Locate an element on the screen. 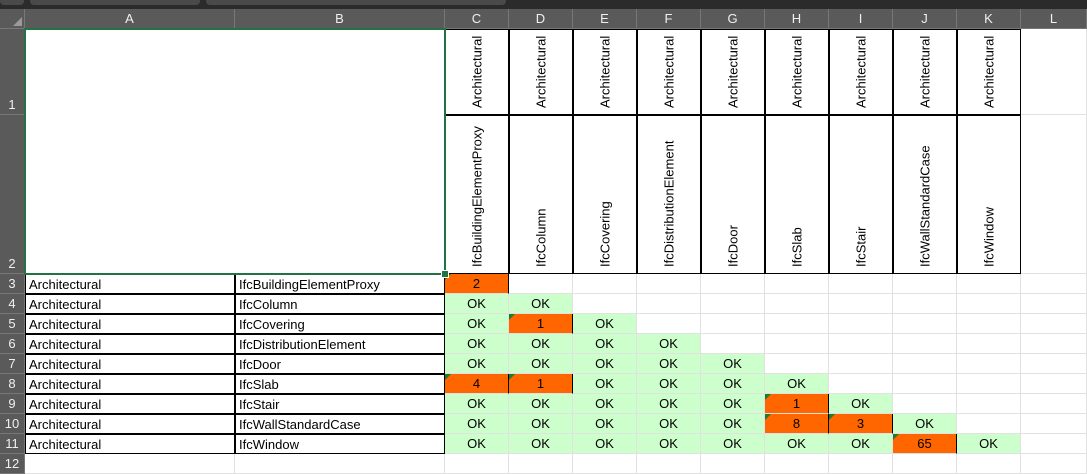  cell-k6 is located at coordinates (989, 344).